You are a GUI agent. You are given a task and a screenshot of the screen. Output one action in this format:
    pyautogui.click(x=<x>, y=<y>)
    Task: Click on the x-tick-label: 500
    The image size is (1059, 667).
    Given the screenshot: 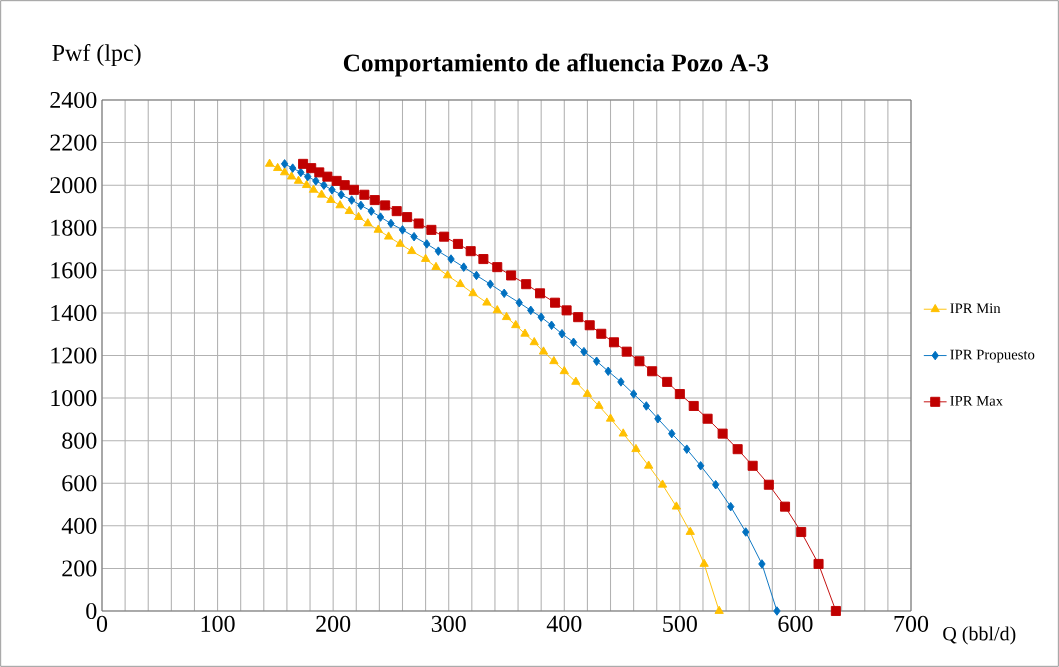 What is the action you would take?
    pyautogui.click(x=680, y=623)
    